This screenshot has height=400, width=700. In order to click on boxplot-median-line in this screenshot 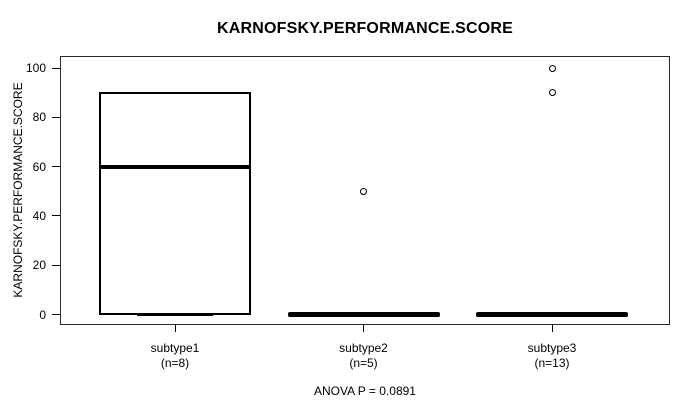, I will do `click(175, 166)`.